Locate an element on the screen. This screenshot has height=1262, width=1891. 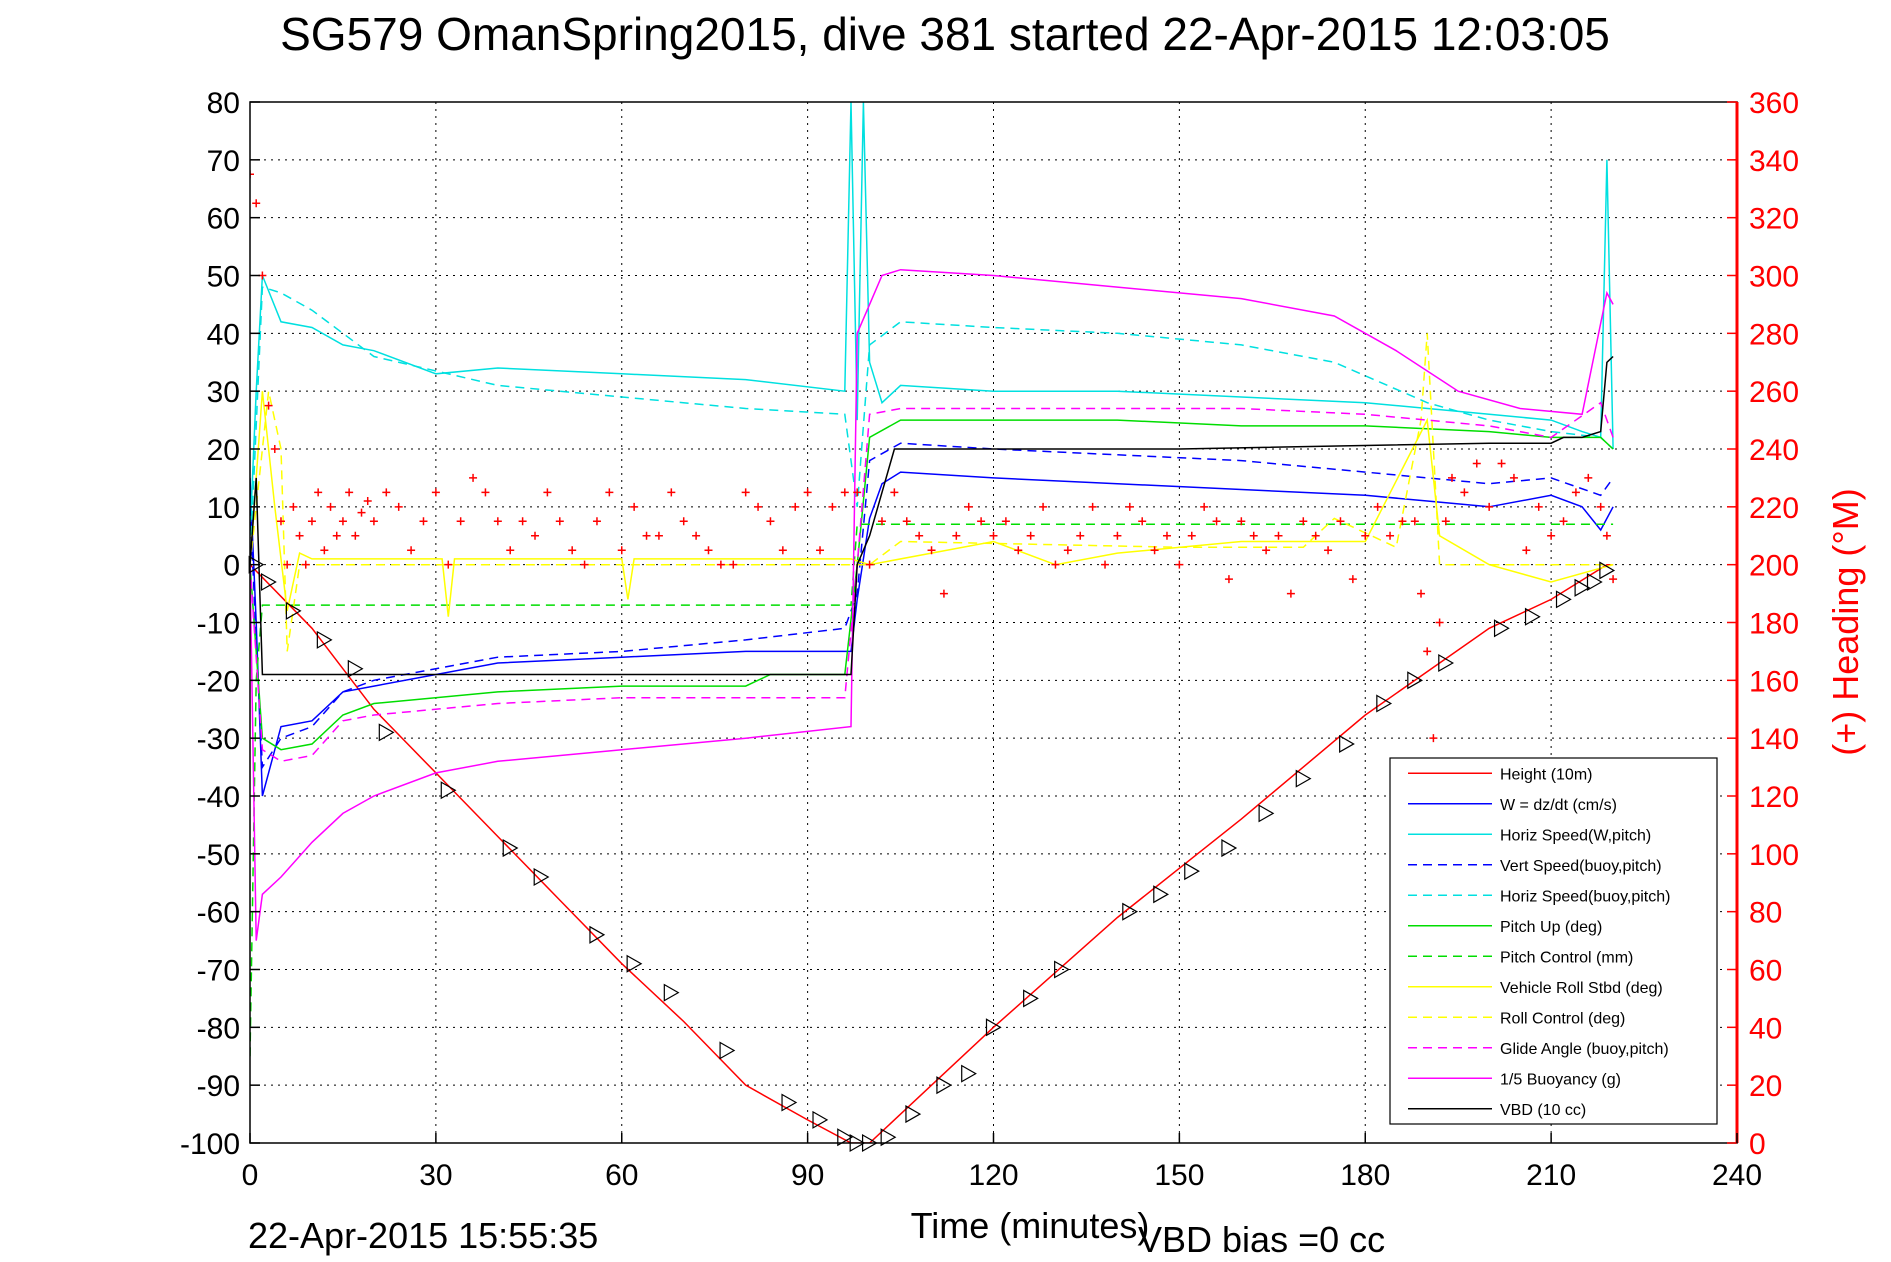
y2-tick-label: 300 is located at coordinates (1774, 277).